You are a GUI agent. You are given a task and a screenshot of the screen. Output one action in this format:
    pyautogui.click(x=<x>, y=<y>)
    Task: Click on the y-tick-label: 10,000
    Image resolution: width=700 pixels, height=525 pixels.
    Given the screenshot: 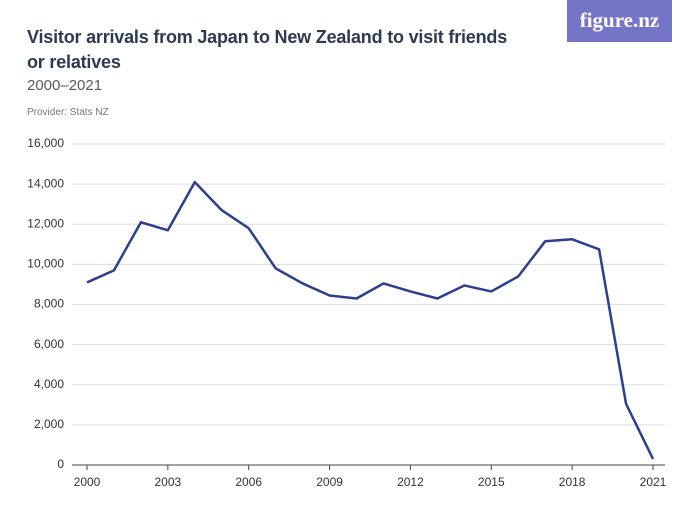 What is the action you would take?
    pyautogui.click(x=45, y=264)
    